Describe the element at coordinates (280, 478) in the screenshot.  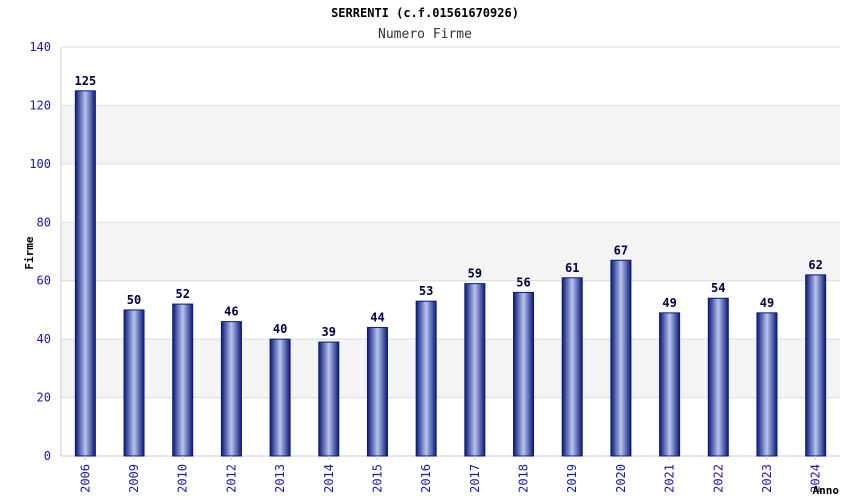
I see `x-tick-label: 2013` at that location.